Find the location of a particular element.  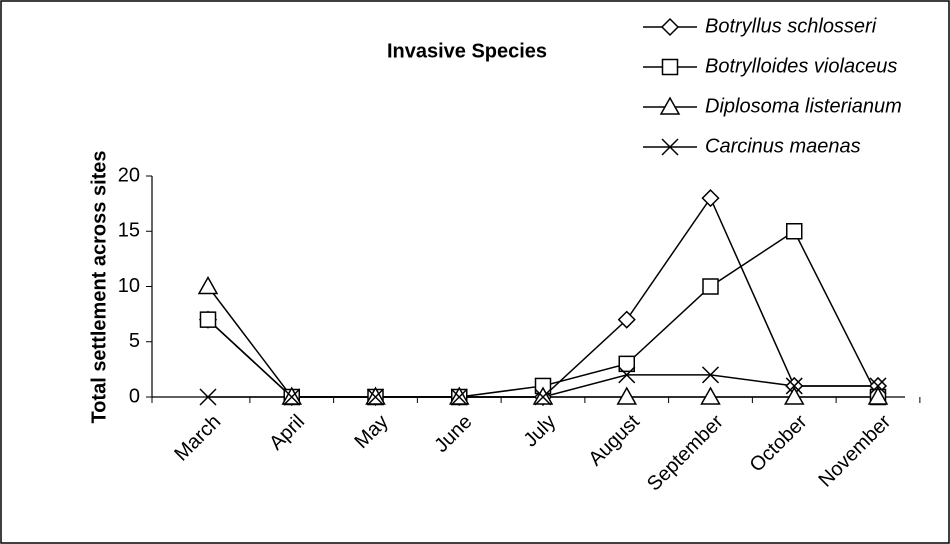

y-tick-label: 15 is located at coordinates (129, 231).